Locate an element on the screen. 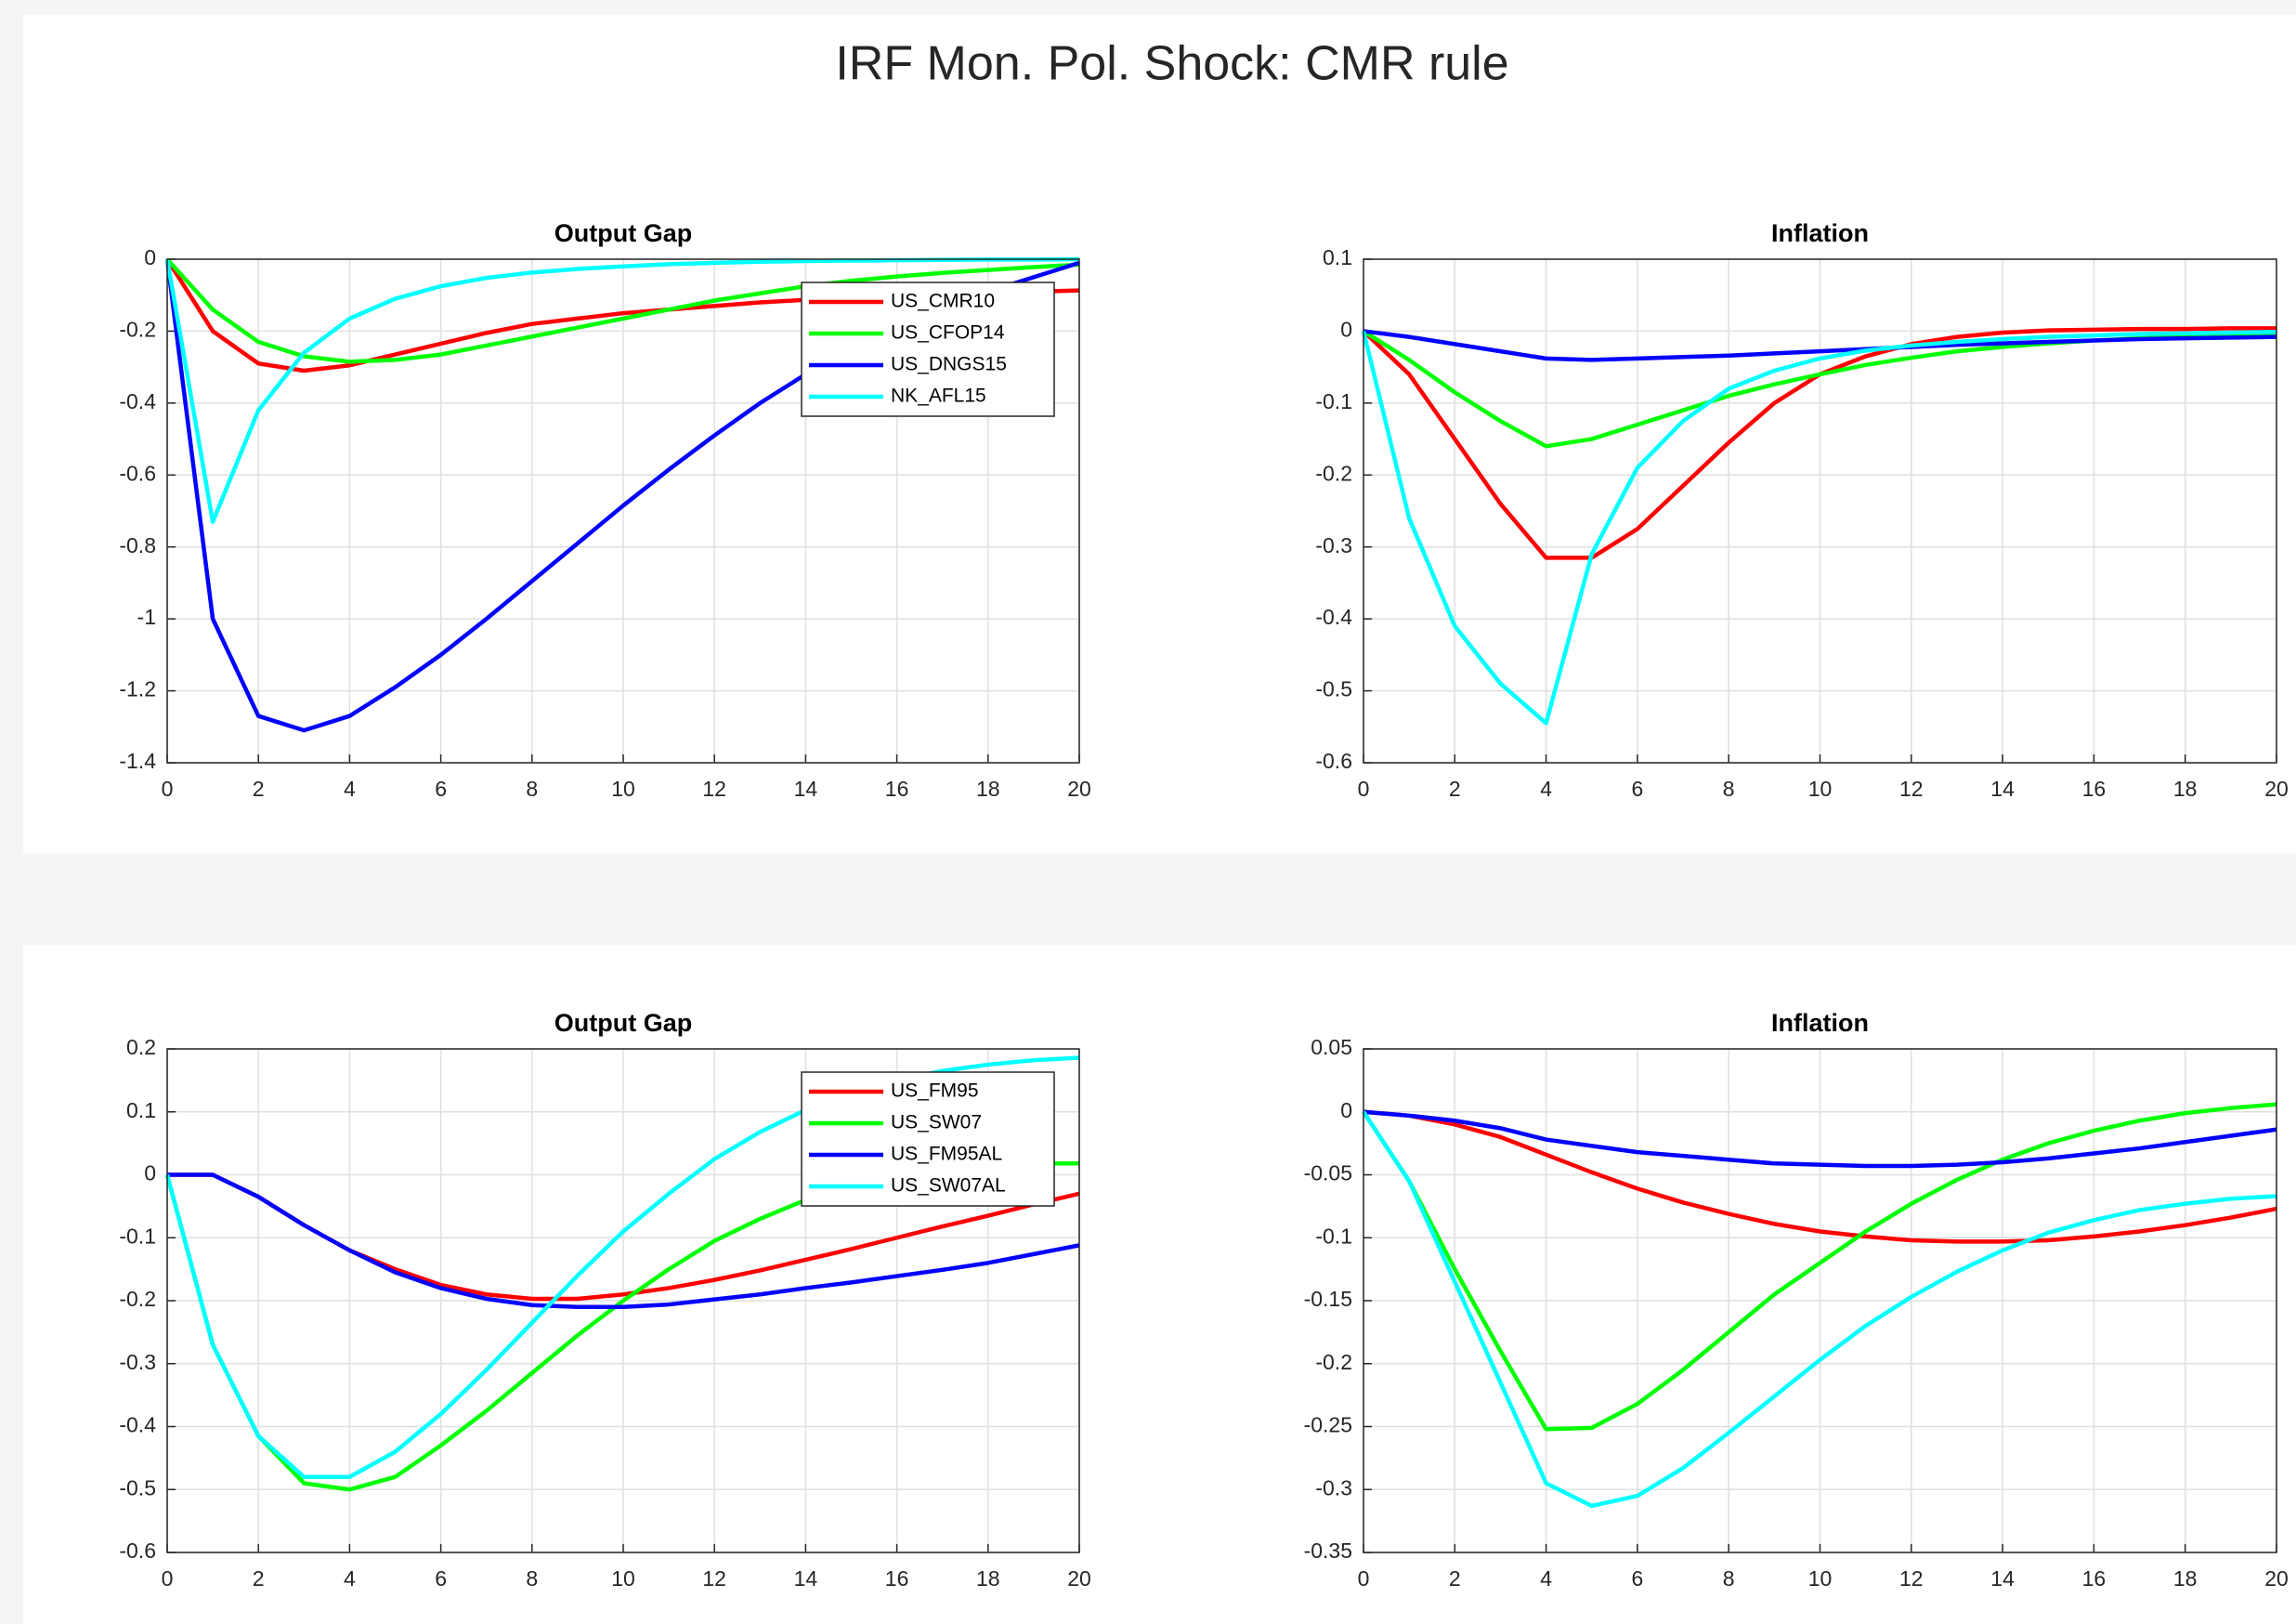  legend-label: US_SW07AL is located at coordinates (948, 1186).